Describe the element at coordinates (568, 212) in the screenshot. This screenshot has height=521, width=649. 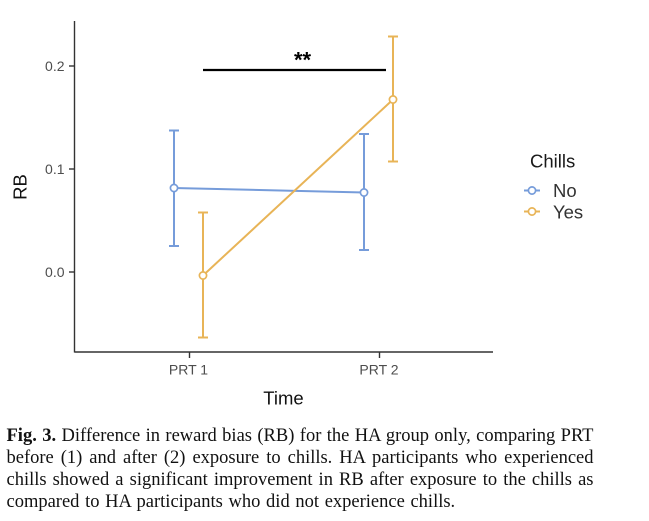
I see `svg-text: Yes` at that location.